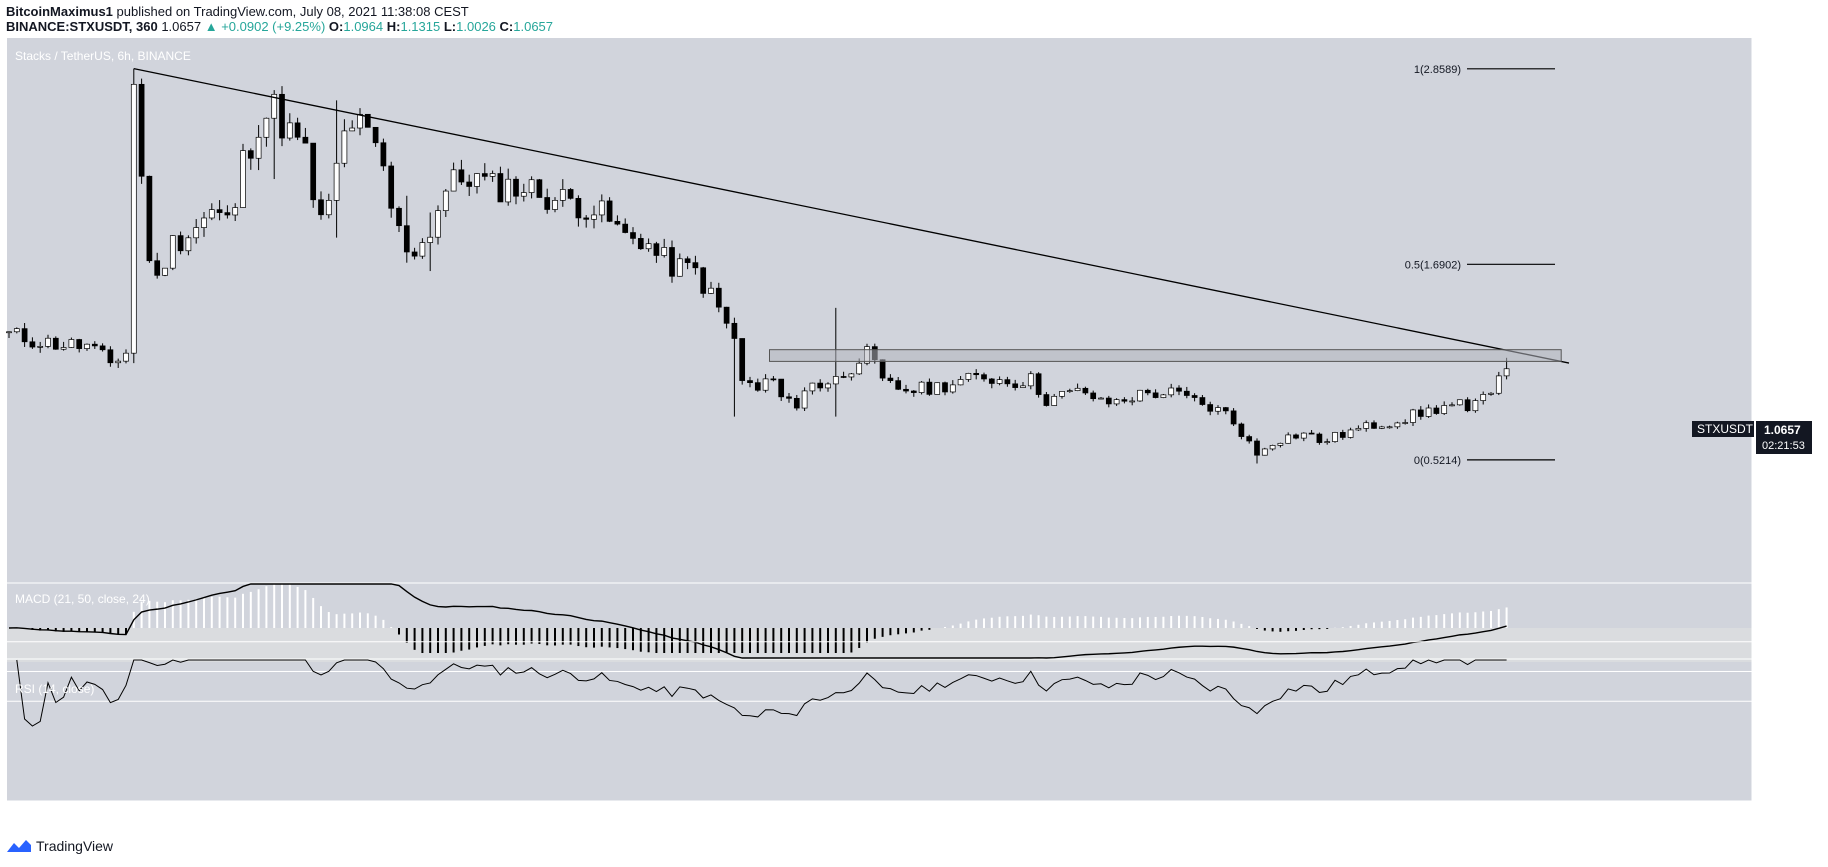  Describe the element at coordinates (476, 26) in the screenshot. I see `low-value: 1.0026` at that location.